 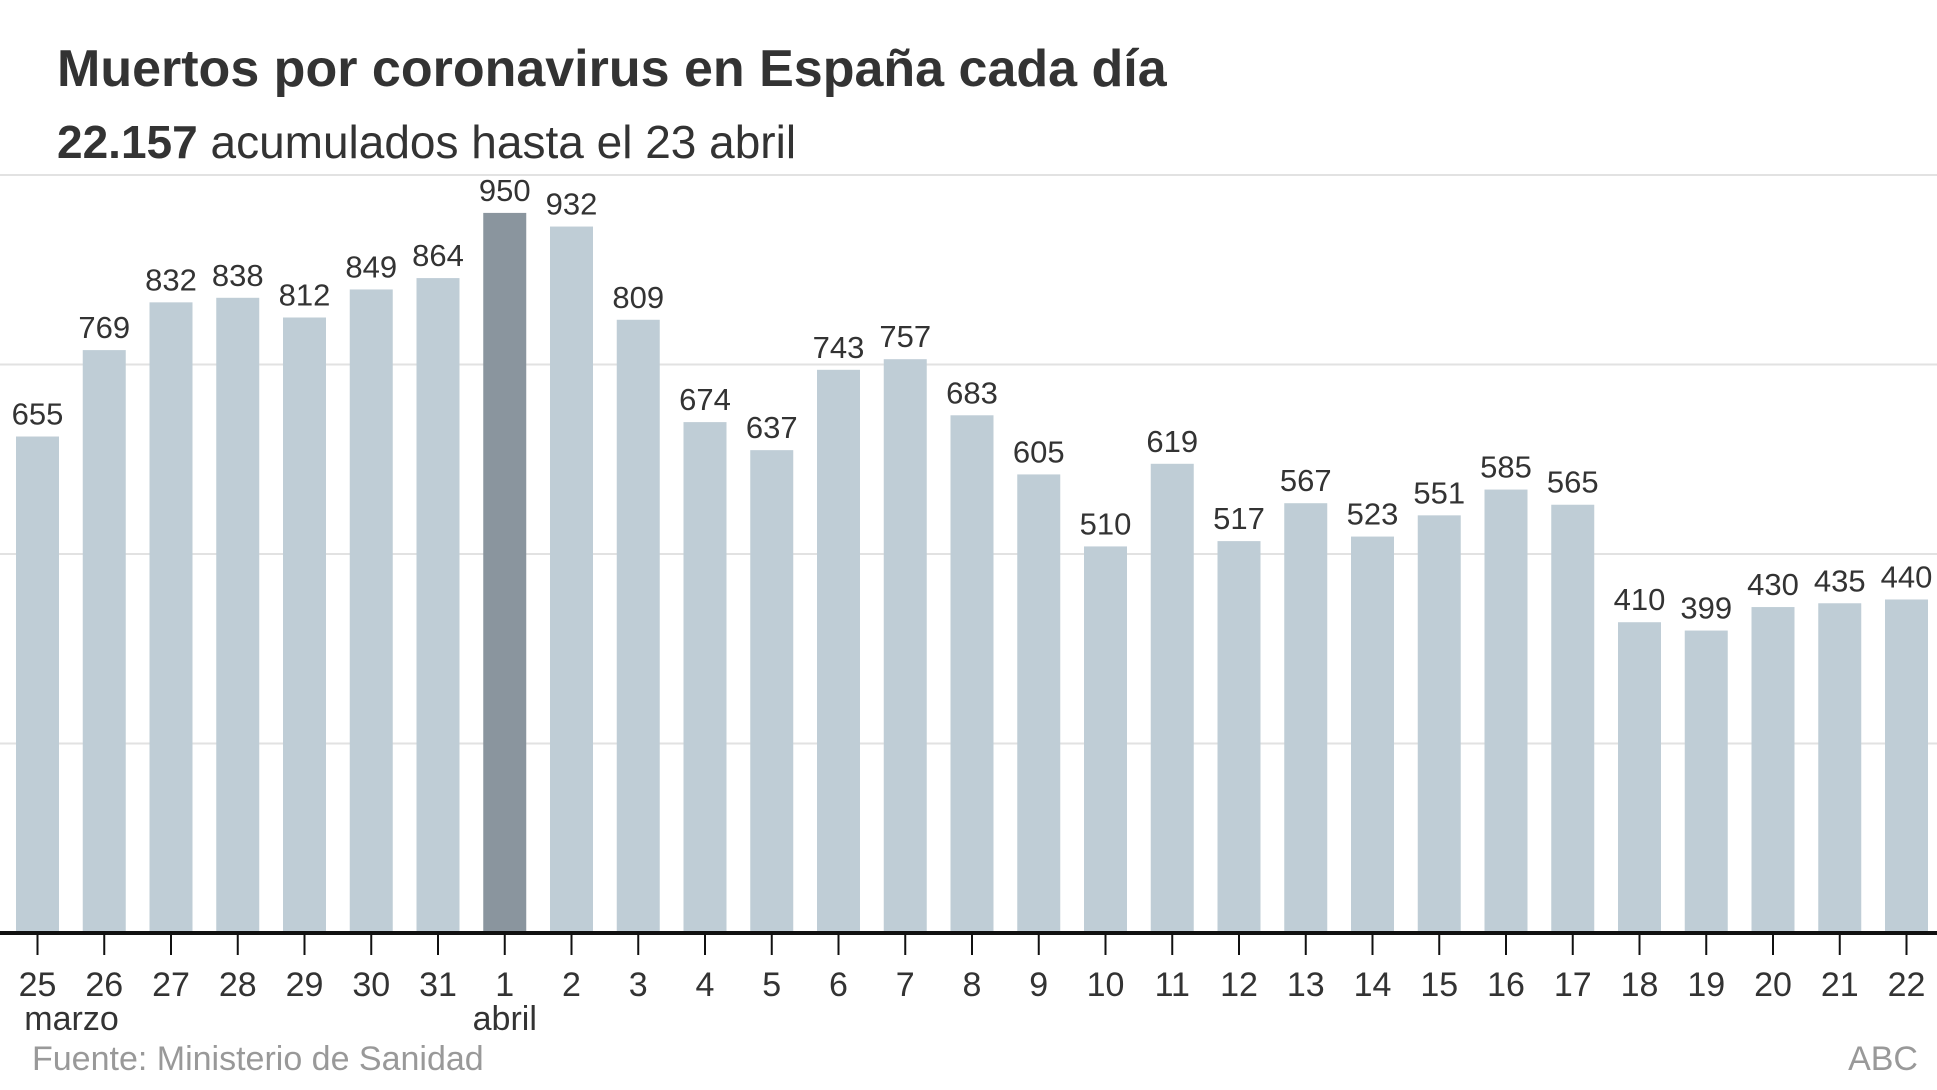 I want to click on tick-label-21: 21, so click(x=1840, y=985).